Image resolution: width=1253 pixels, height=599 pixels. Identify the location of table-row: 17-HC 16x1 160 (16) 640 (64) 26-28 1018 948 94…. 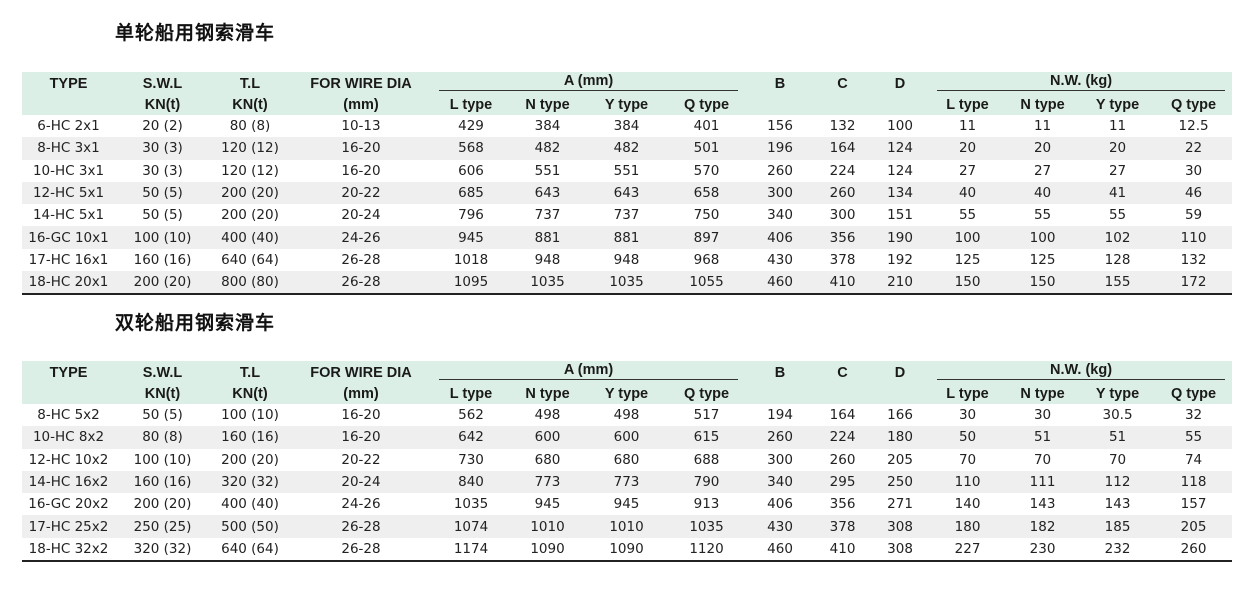
(627, 260).